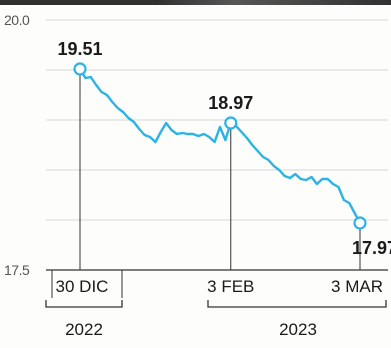 The width and height of the screenshot is (391, 348). What do you see at coordinates (230, 103) in the screenshot?
I see `value-label: 18.97` at bounding box center [230, 103].